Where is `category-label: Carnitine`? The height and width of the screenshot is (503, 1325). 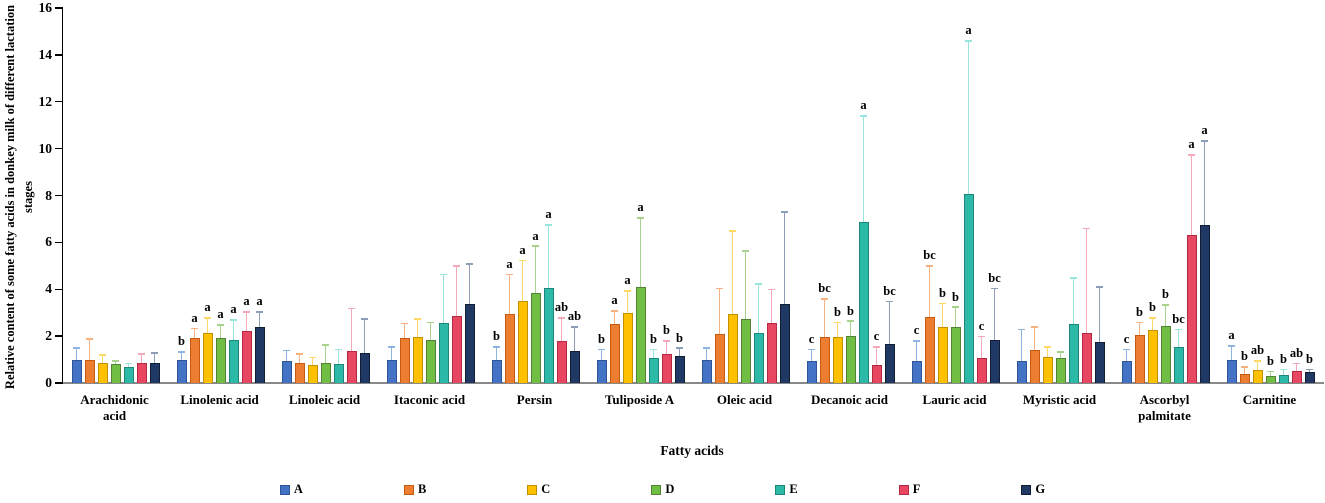
category-label: Carnitine is located at coordinates (1269, 399).